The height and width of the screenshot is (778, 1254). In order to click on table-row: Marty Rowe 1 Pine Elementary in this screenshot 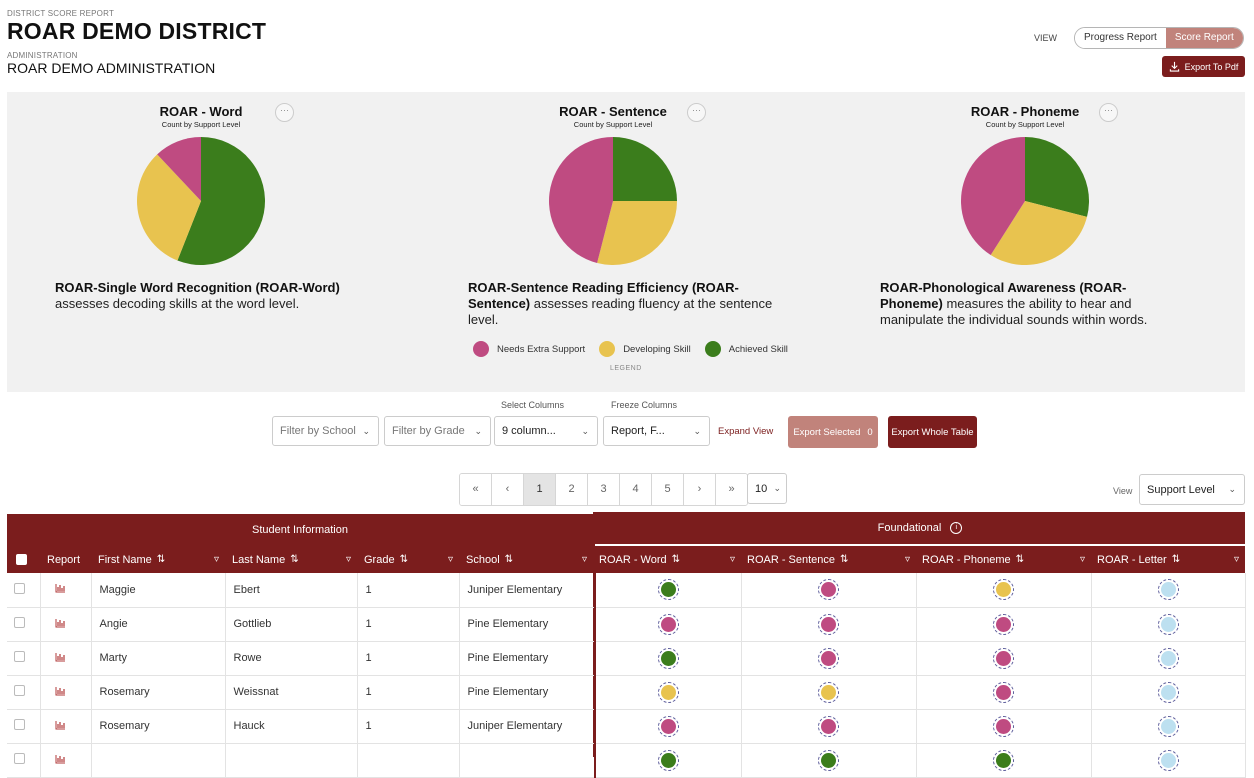, I will do `click(626, 658)`.